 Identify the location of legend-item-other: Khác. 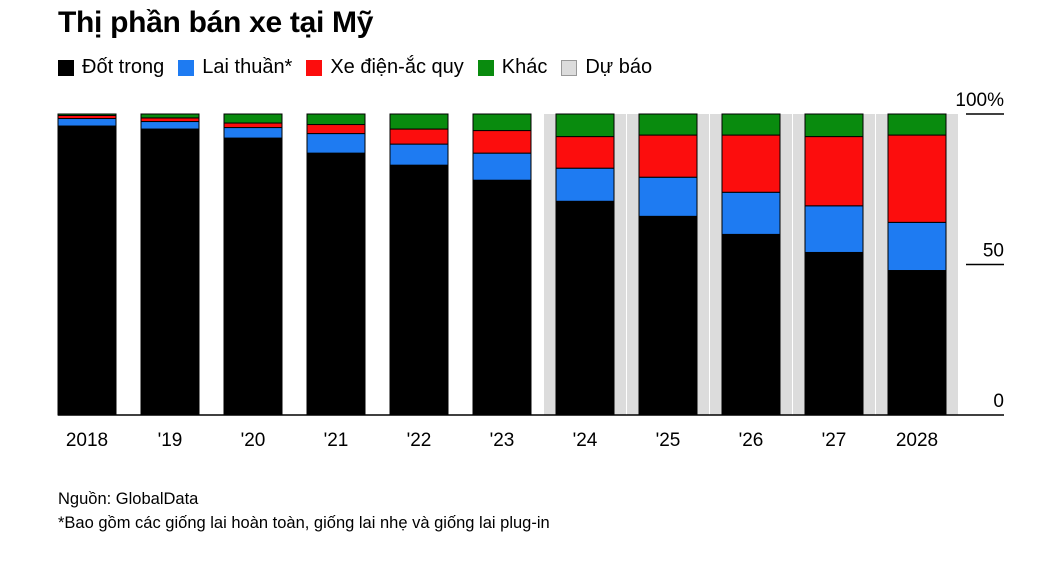
(512, 67).